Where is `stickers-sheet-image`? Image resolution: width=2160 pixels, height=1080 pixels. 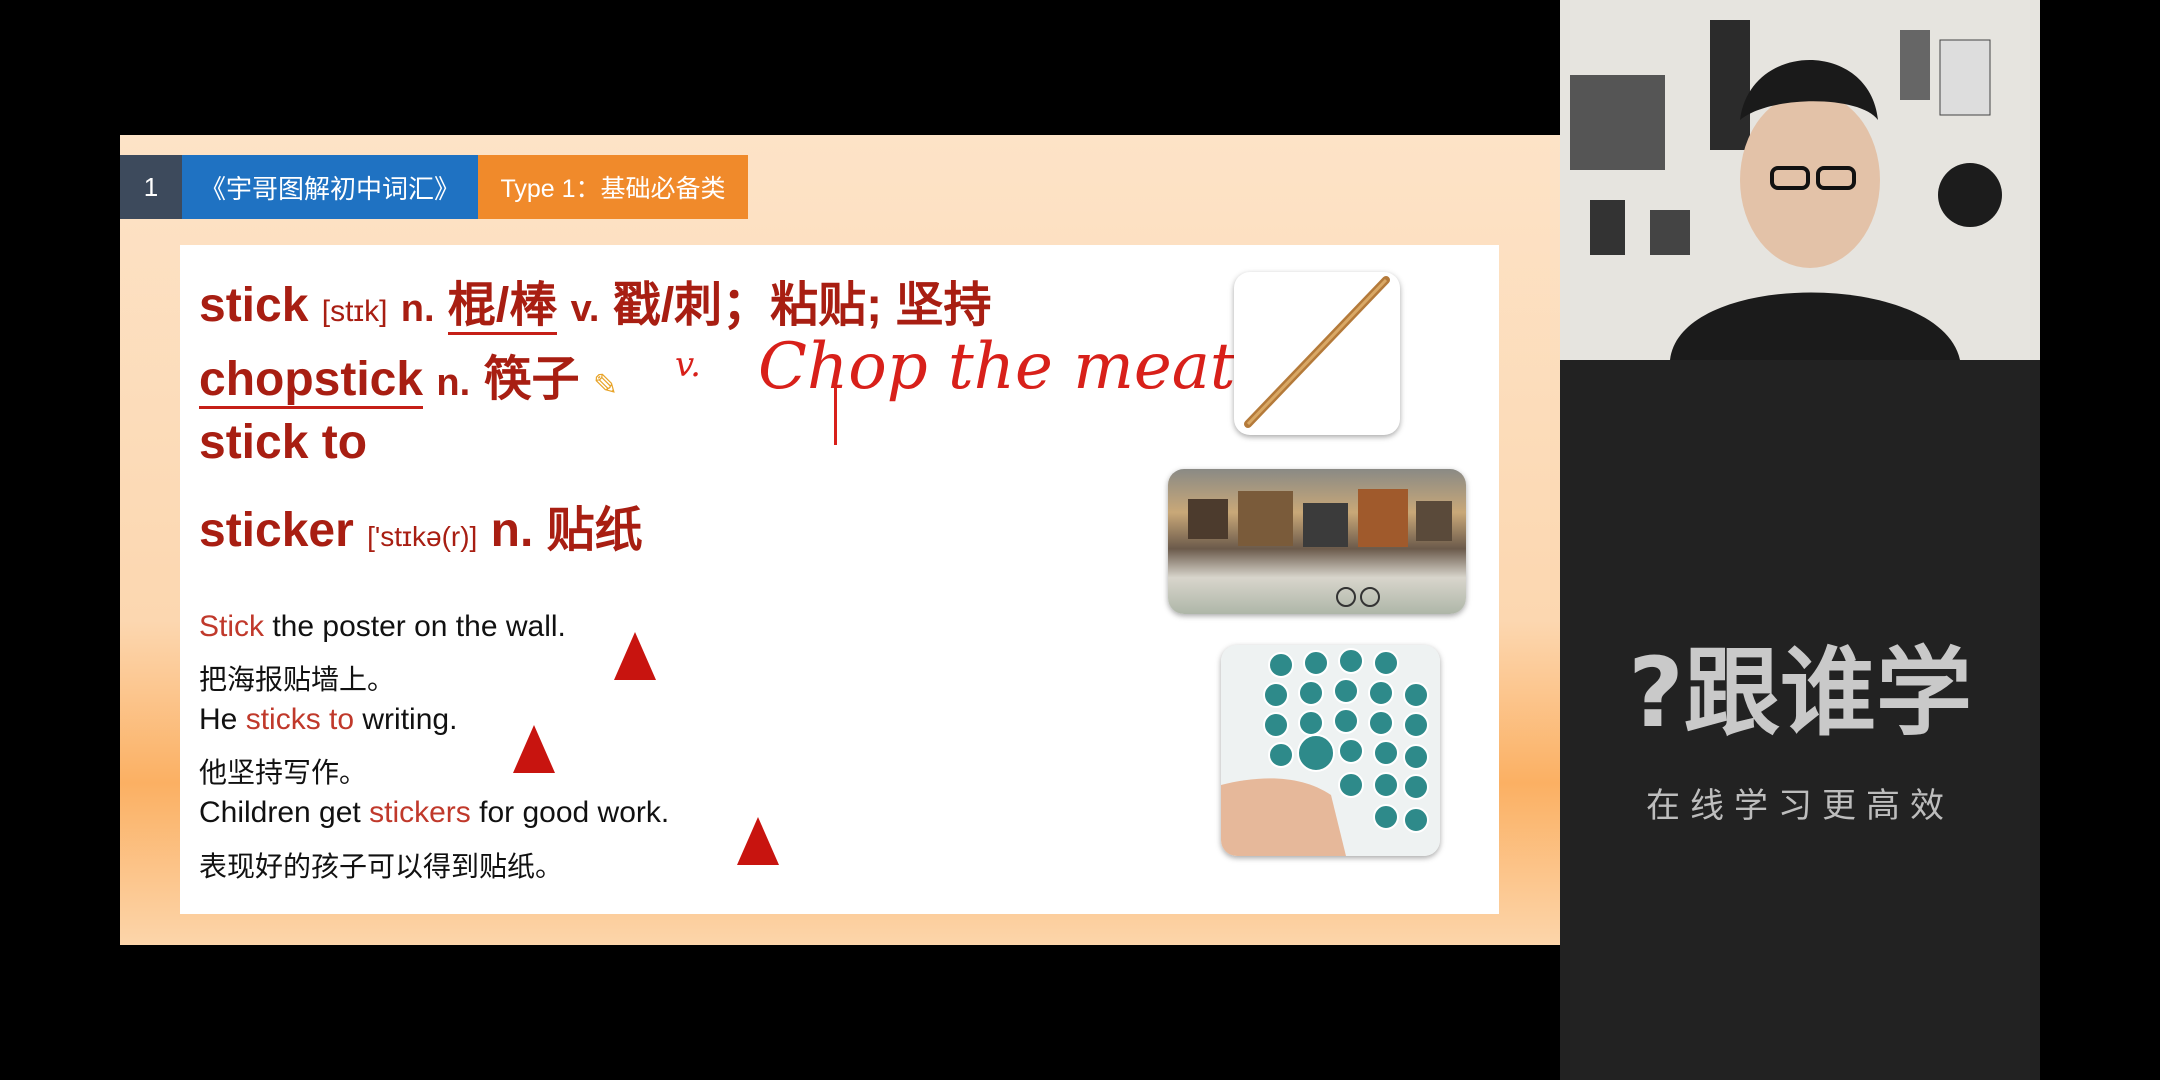
stickers-sheet-image is located at coordinates (1330, 750).